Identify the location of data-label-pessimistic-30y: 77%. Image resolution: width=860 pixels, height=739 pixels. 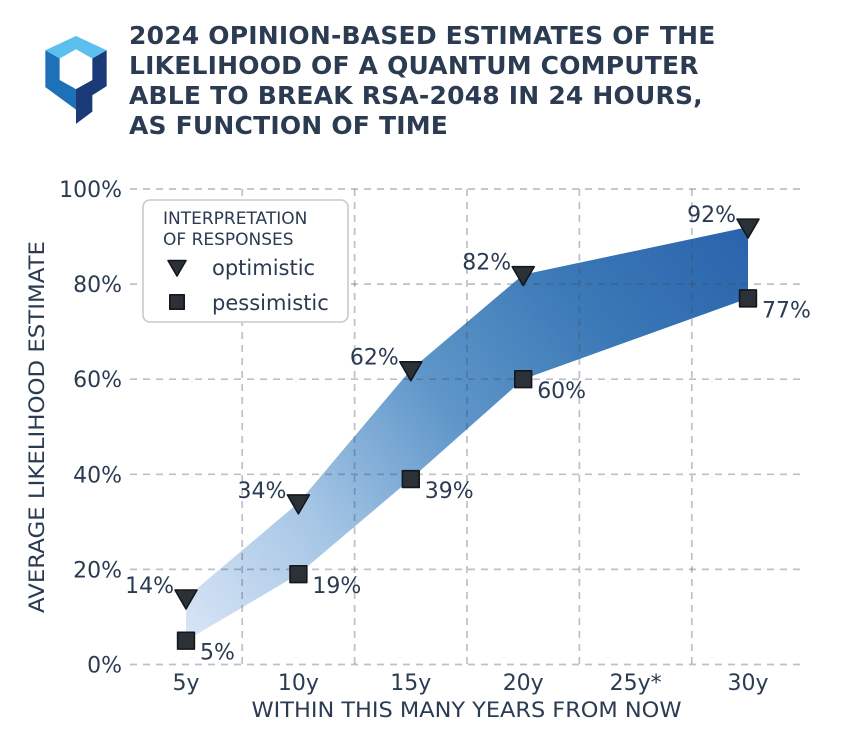
(786, 310).